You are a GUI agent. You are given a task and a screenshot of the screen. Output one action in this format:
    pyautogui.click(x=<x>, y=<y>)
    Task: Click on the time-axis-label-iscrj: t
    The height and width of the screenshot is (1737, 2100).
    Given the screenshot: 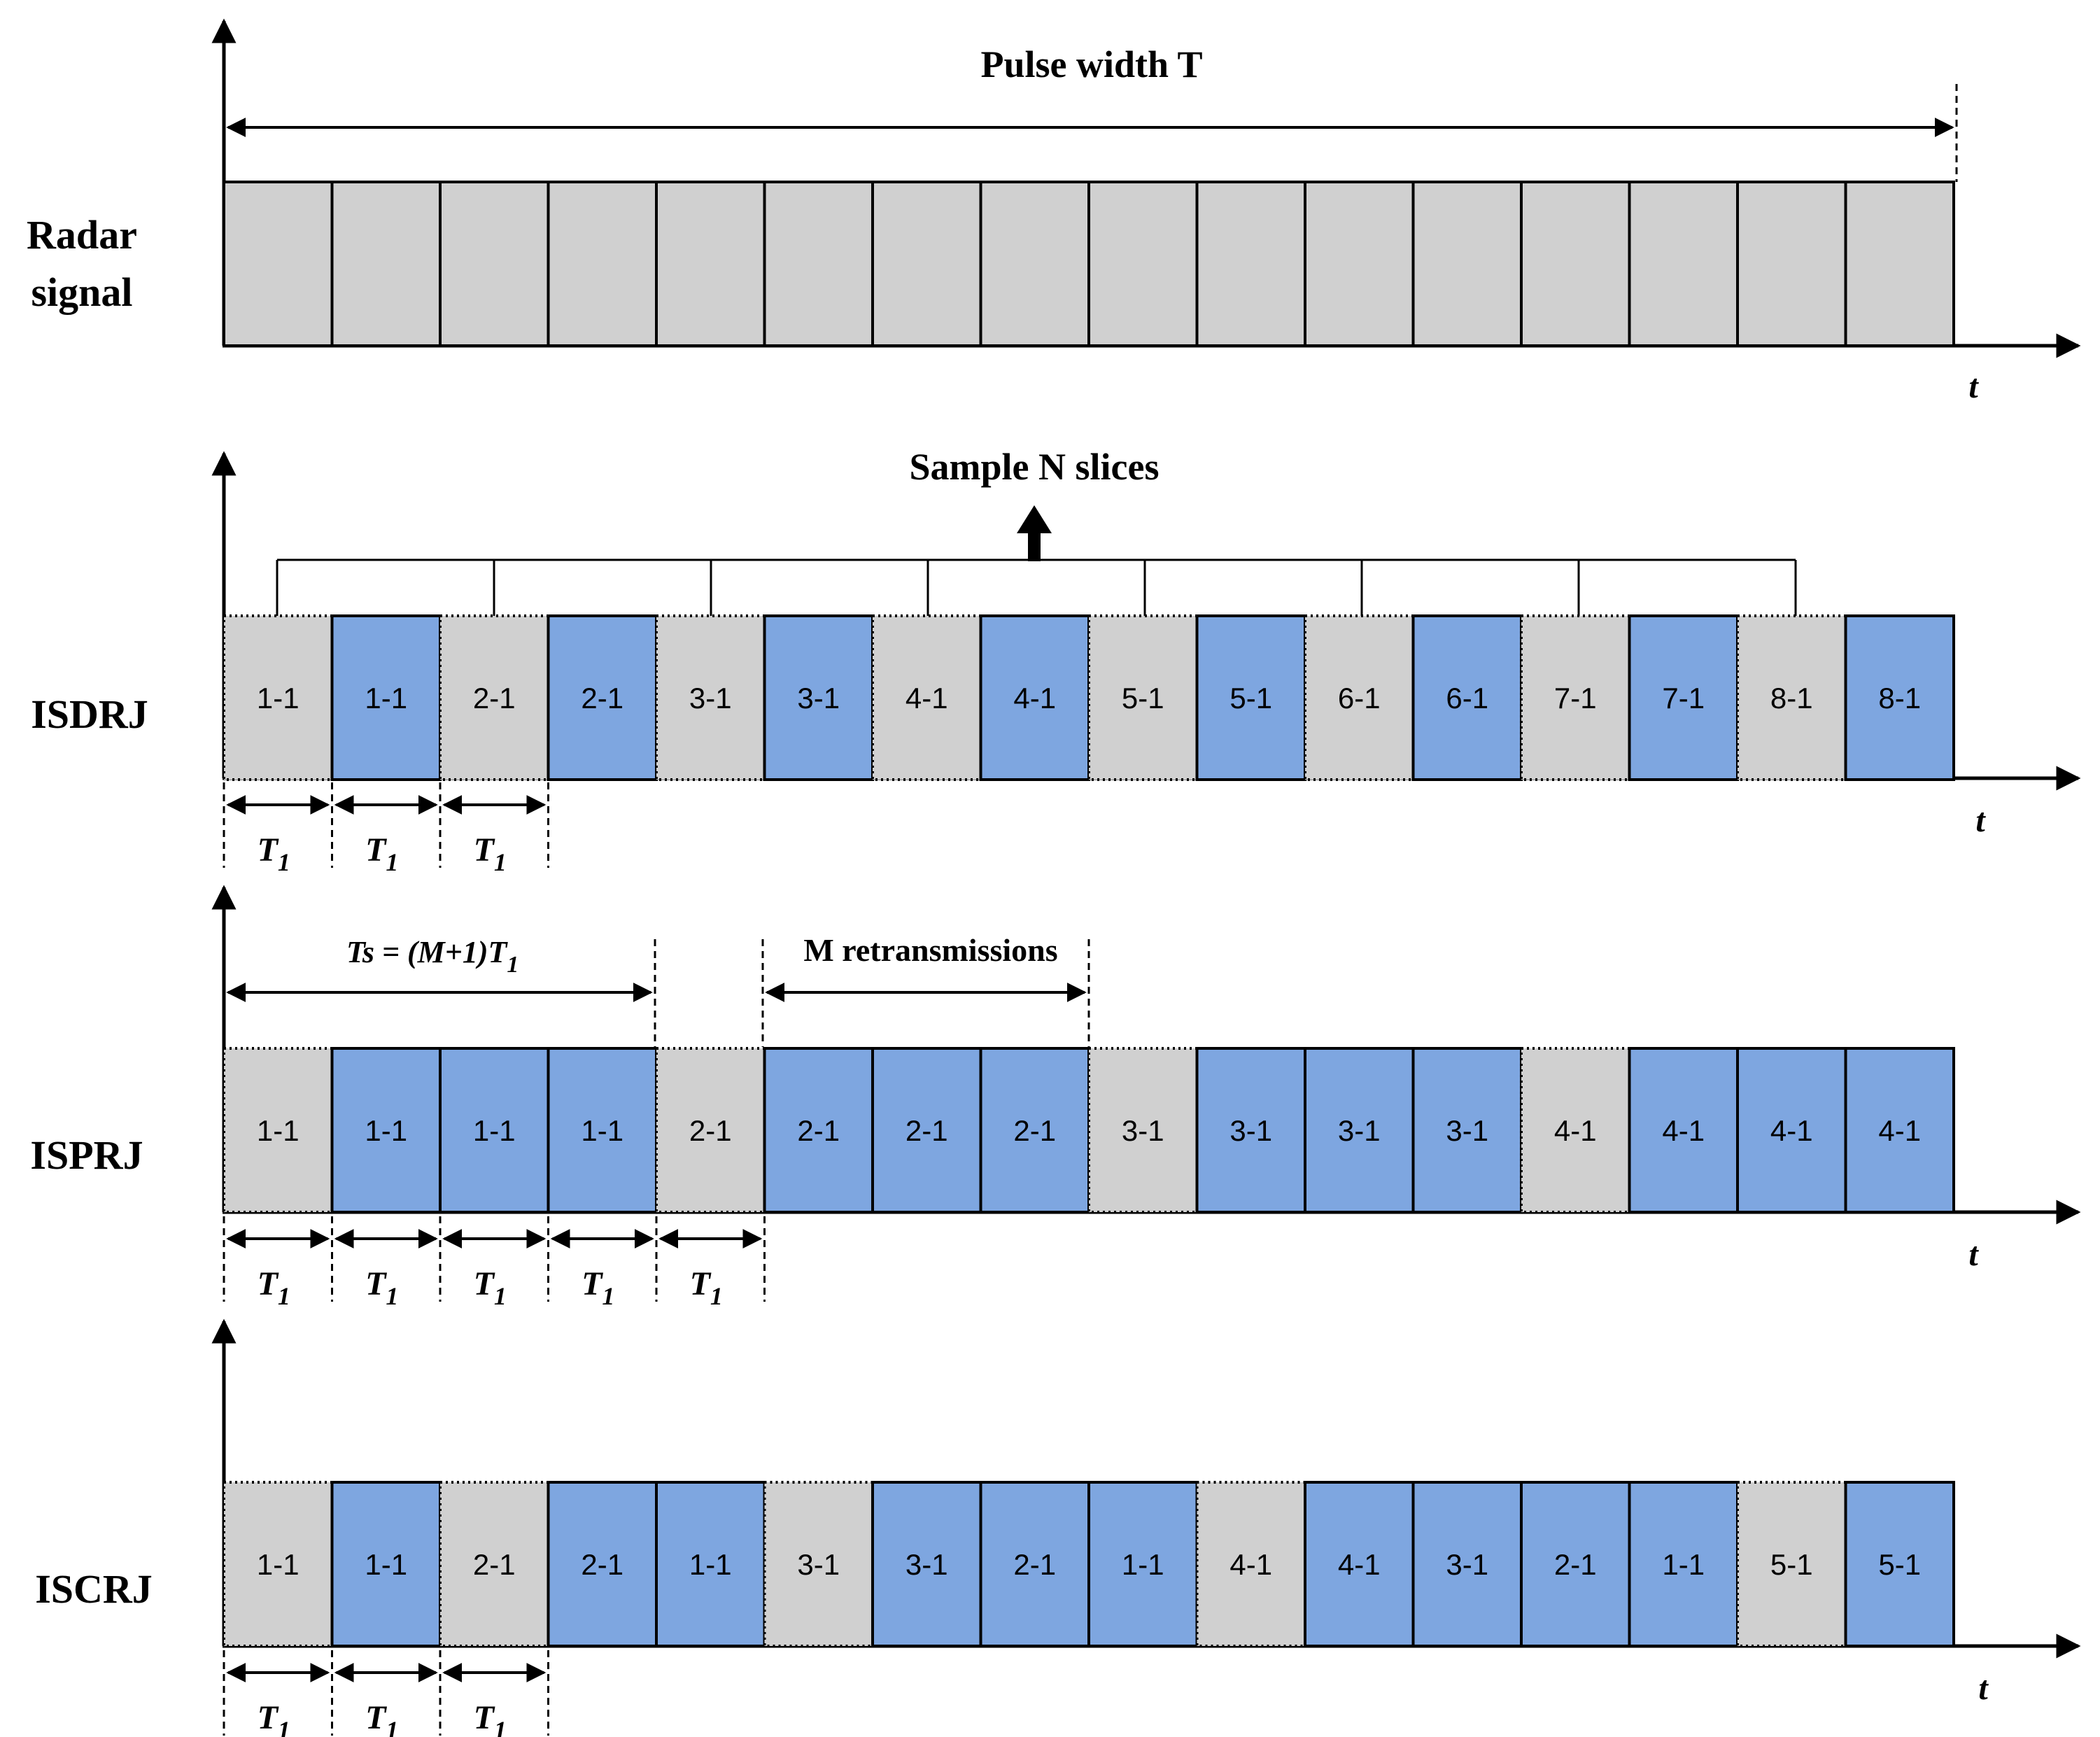 What is the action you would take?
    pyautogui.click(x=1983, y=1688)
    